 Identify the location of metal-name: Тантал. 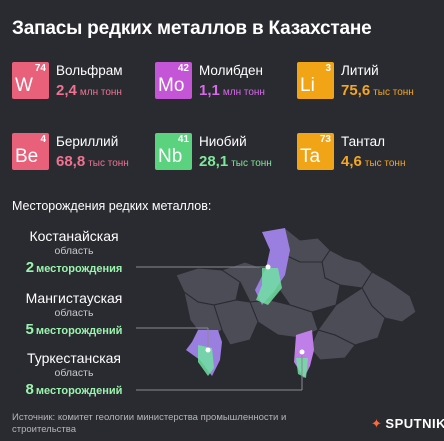
(363, 141).